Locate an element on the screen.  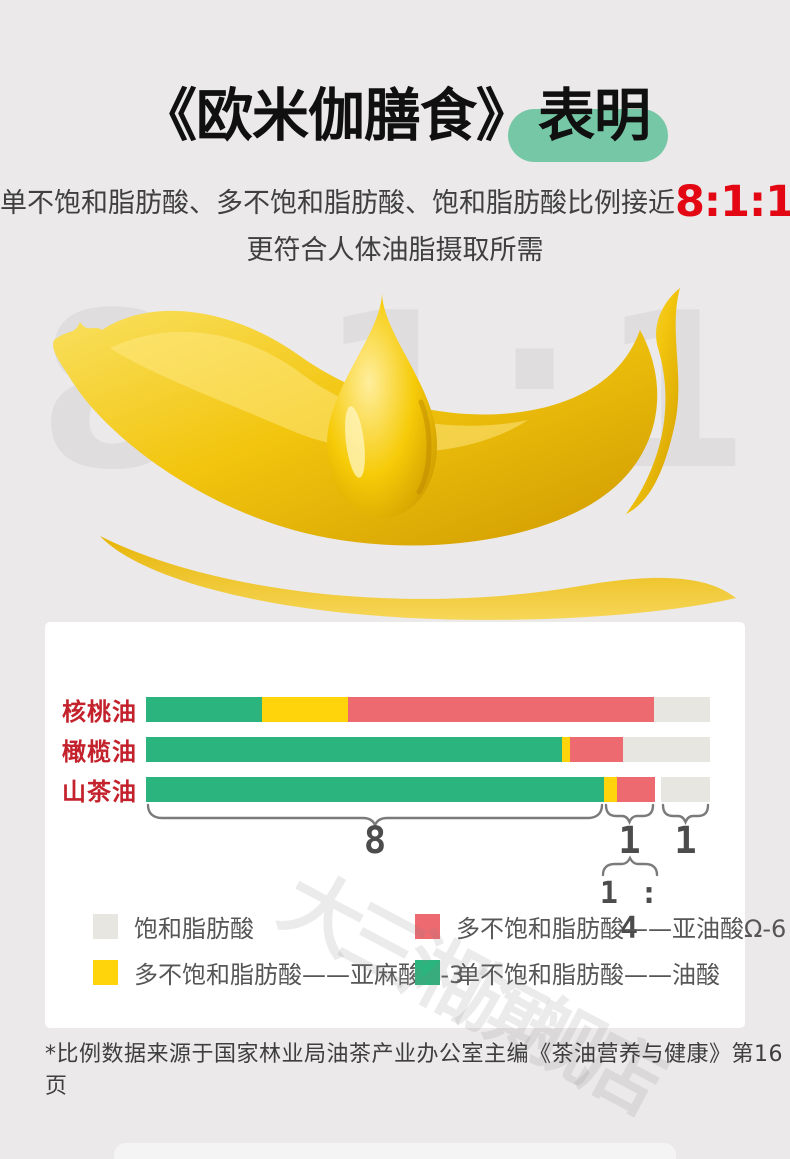
subtitle-text: 单不饱和脂肪酸、多不饱和脂肪酸、饱和脂肪酸比例接近 is located at coordinates (337, 203).